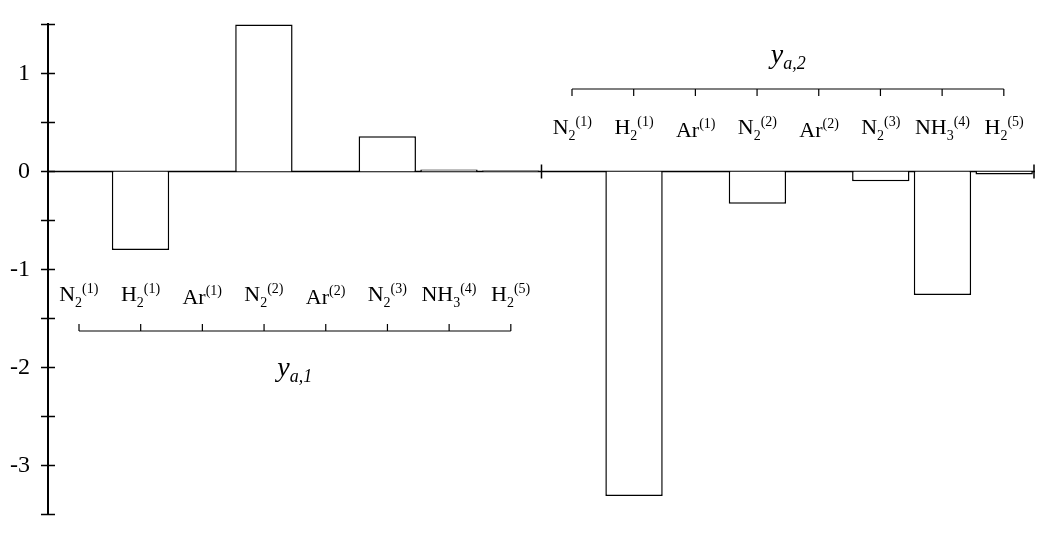  What do you see at coordinates (788, 56) in the screenshot?
I see `annotation: y$_{a,2}$` at bounding box center [788, 56].